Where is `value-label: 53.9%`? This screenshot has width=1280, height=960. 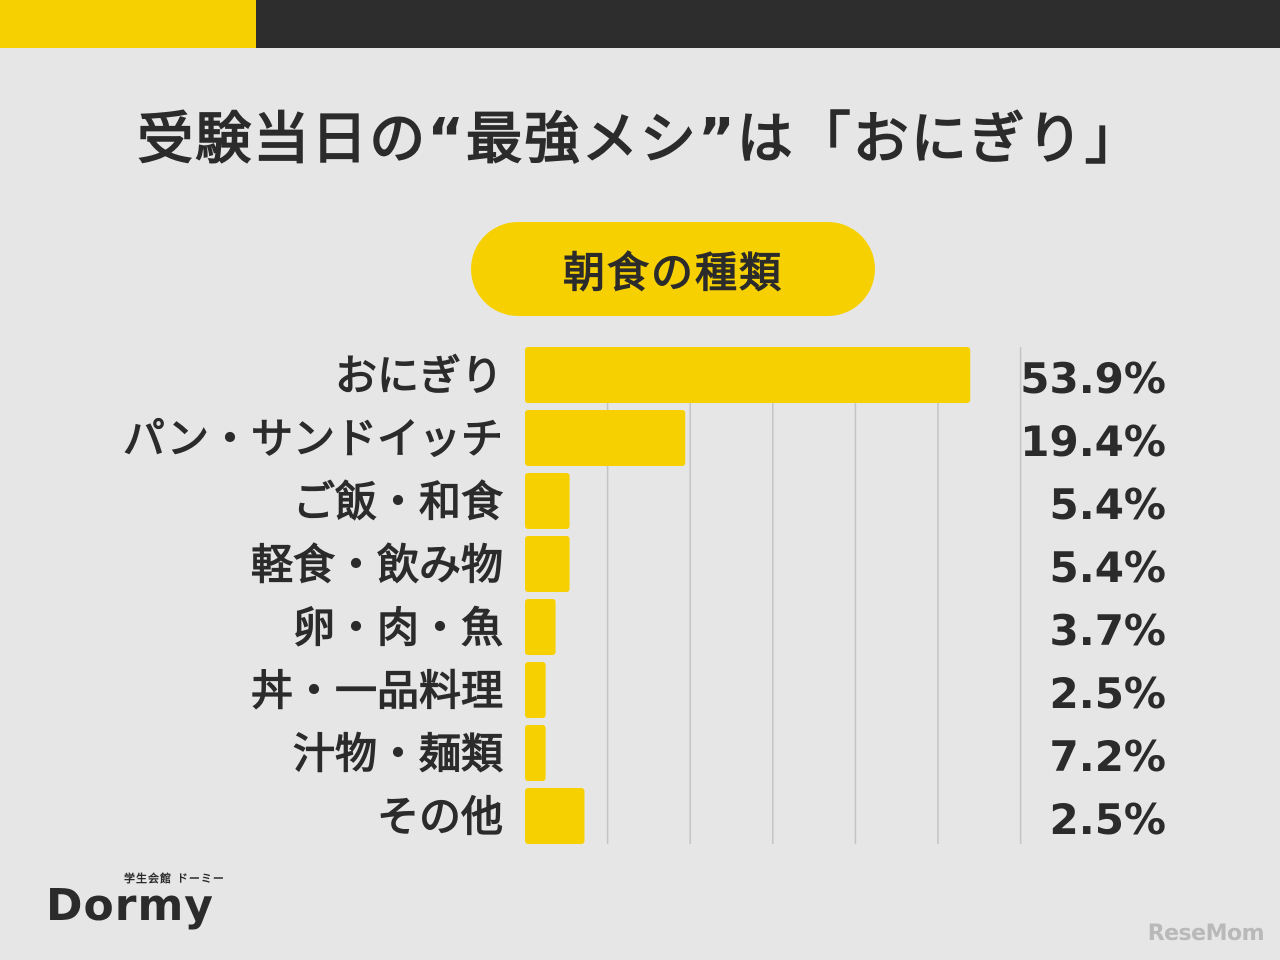
value-label: 53.9% is located at coordinates (1093, 378).